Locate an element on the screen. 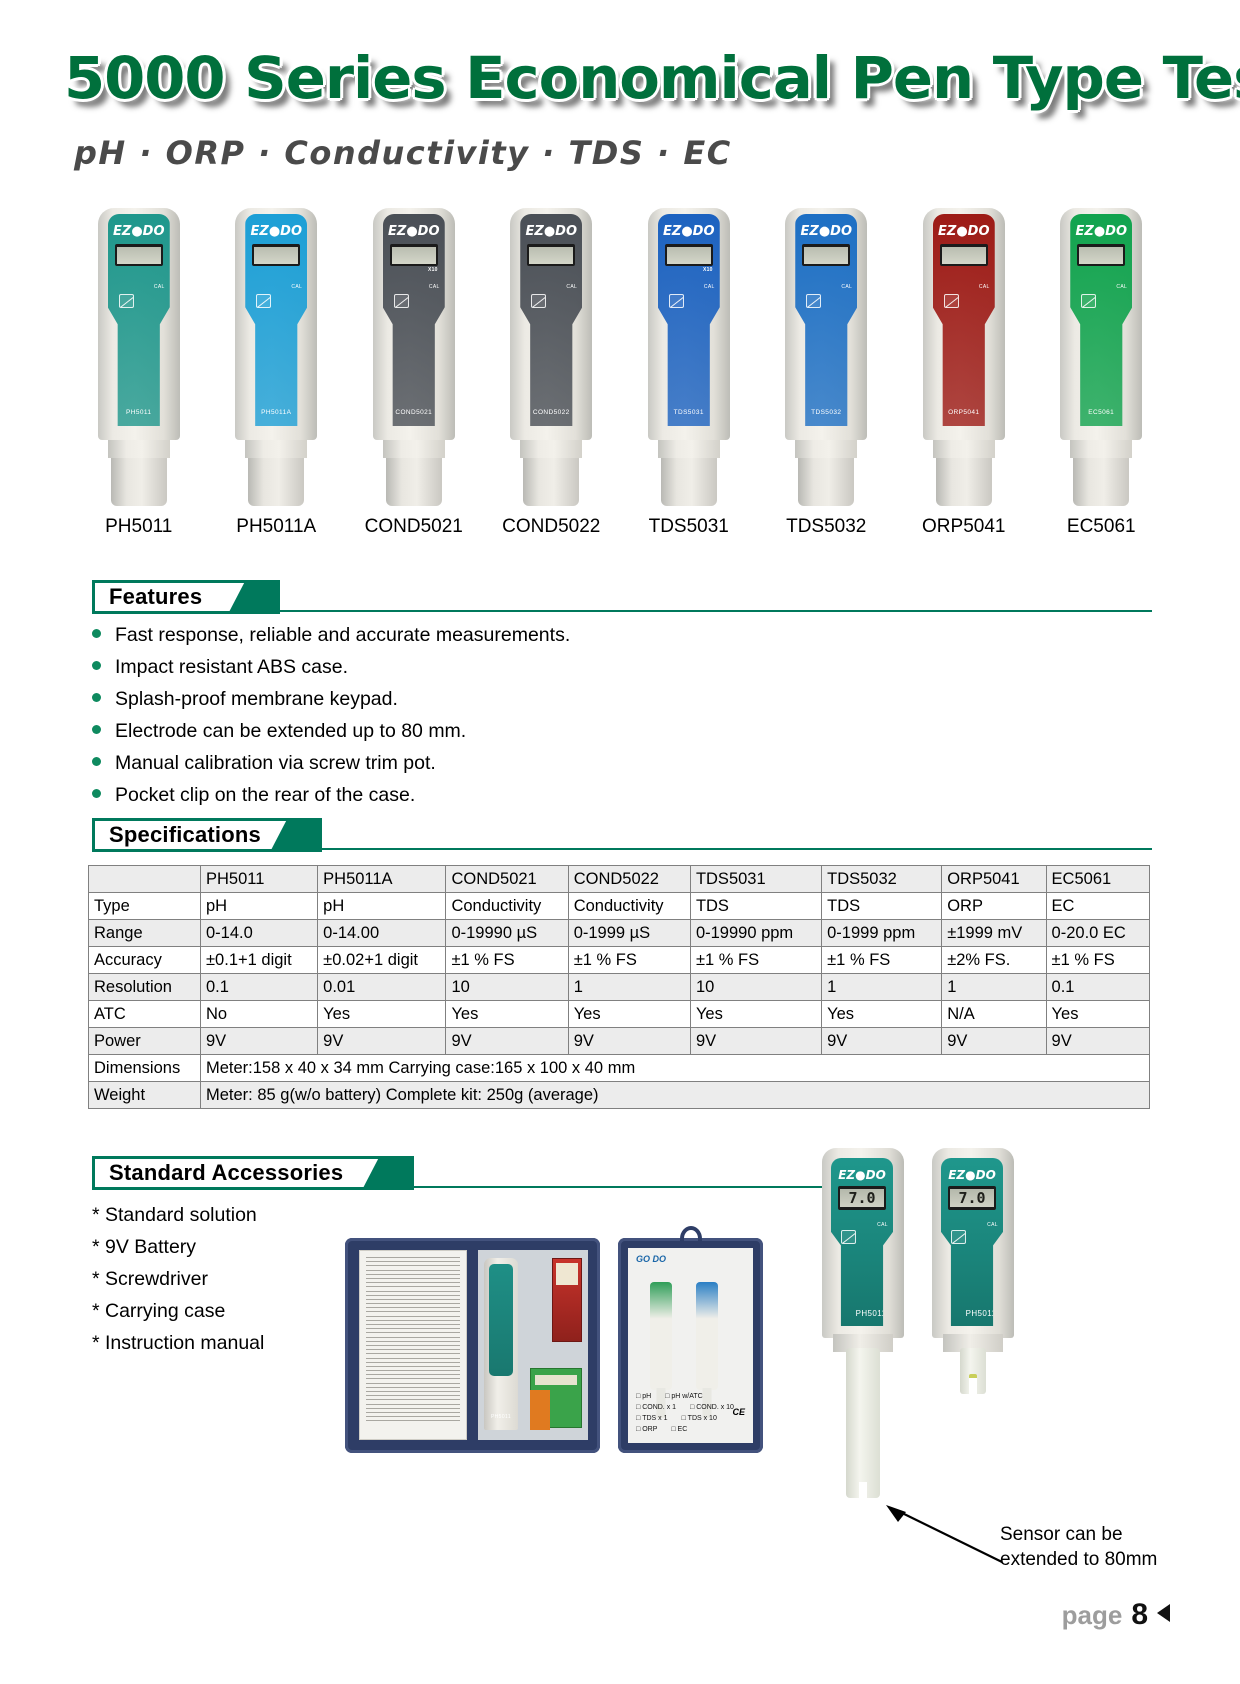 This screenshot has height=1684, width=1240. card-pen-illustrations is located at coordinates (692, 1350).